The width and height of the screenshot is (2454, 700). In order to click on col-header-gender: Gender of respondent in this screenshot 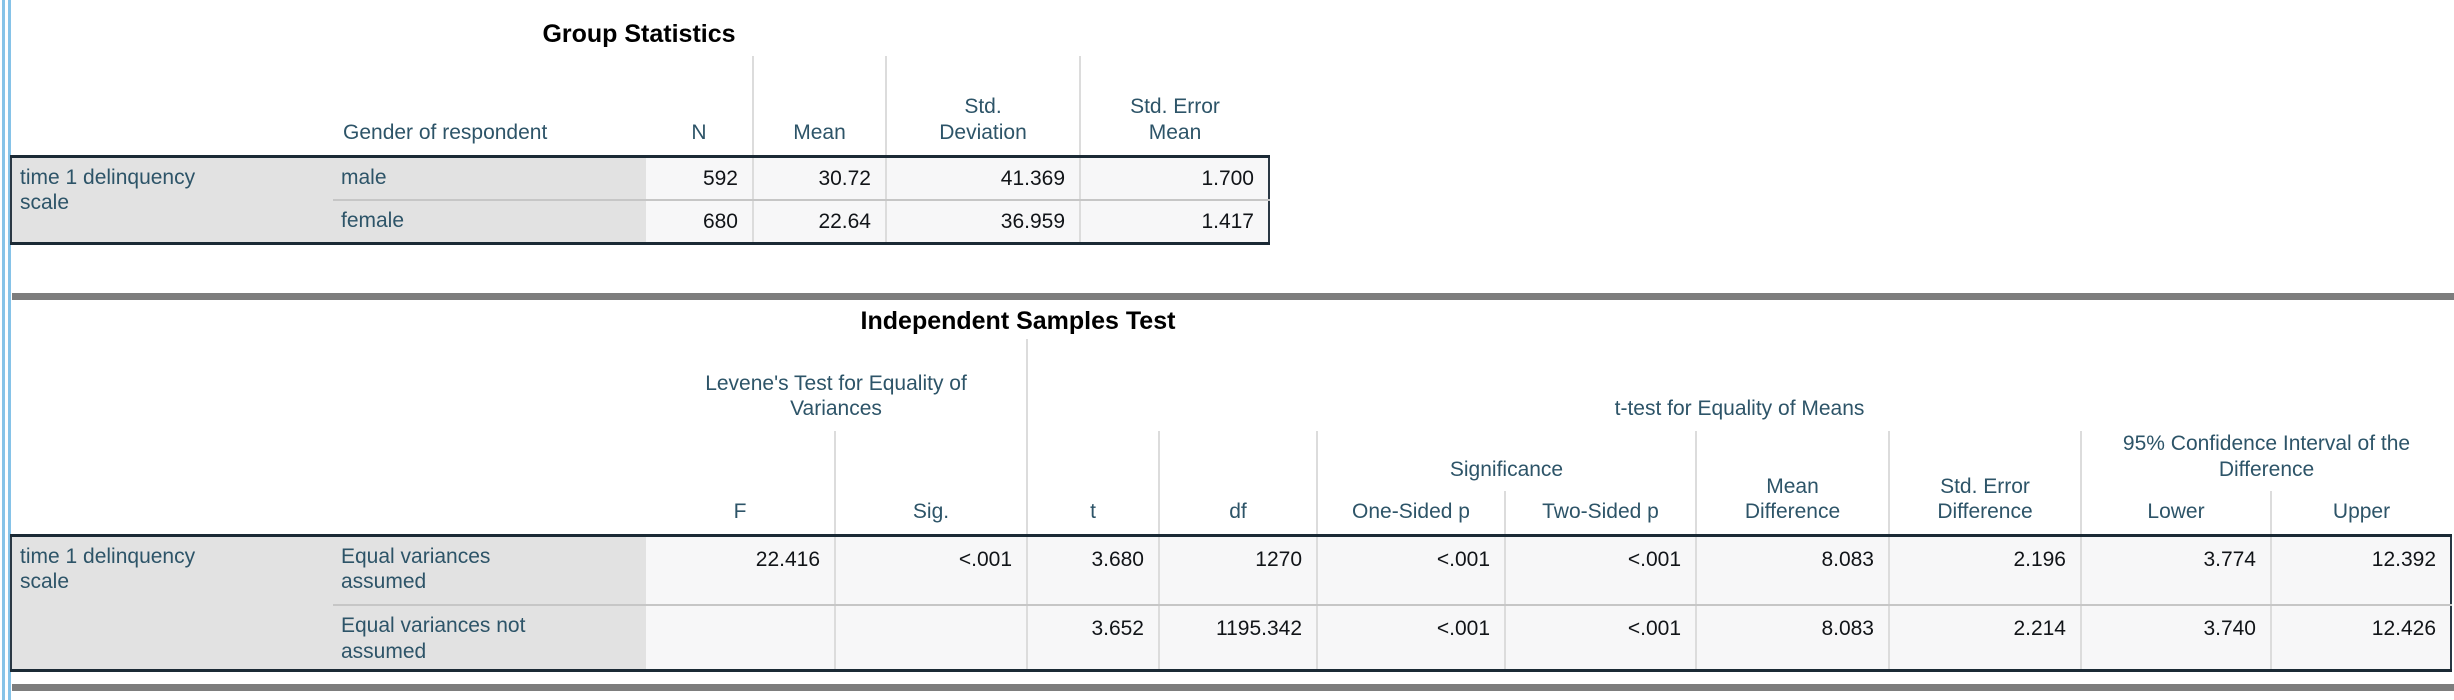, I will do `click(489, 107)`.